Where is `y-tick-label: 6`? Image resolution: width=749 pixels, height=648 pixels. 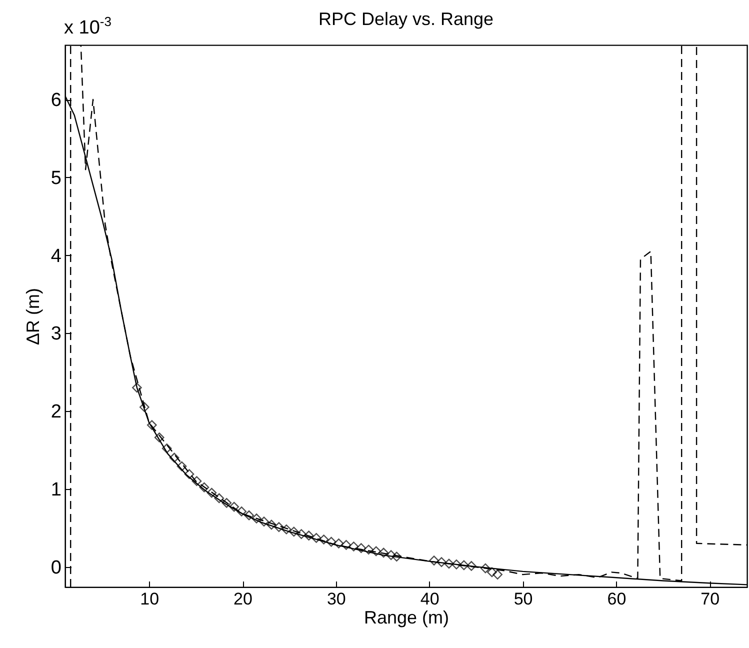
y-tick-label: 6 is located at coordinates (56, 101).